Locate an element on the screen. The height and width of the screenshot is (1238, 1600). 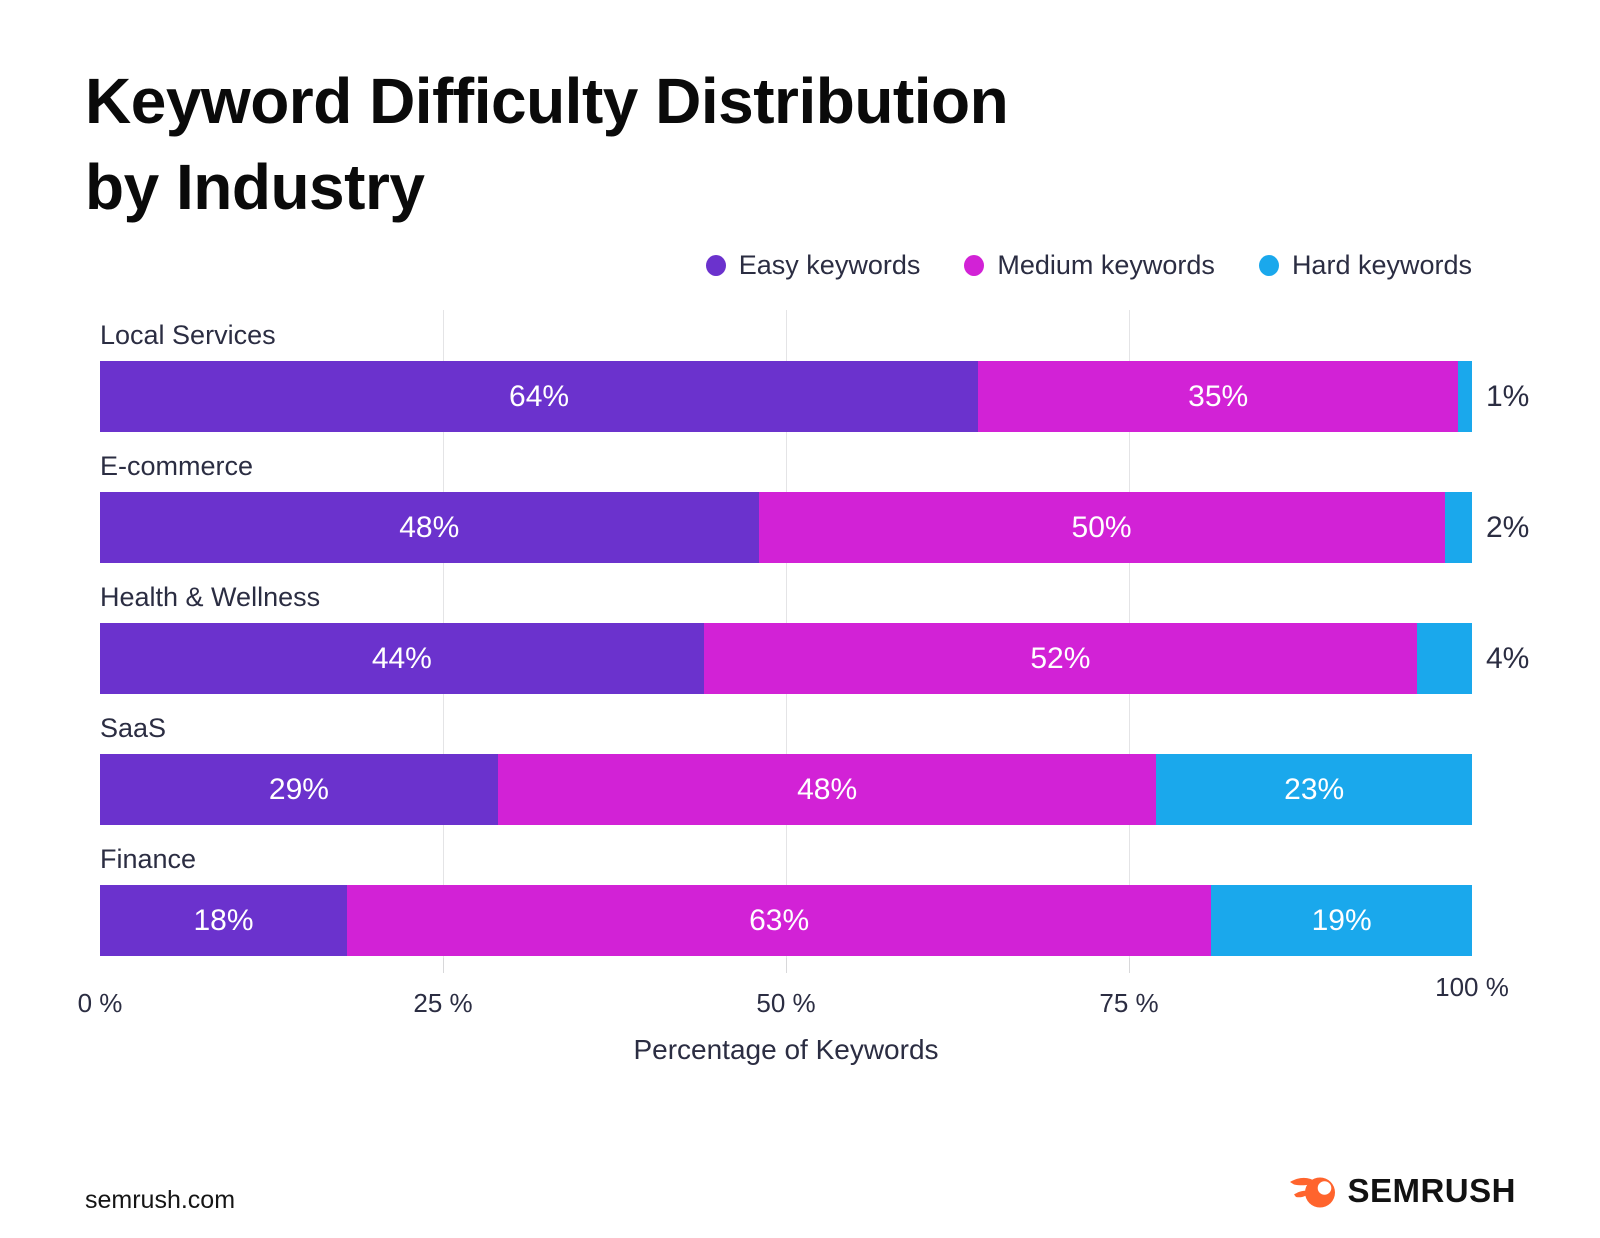
medium-keywords-segment: 48% is located at coordinates (827, 789).